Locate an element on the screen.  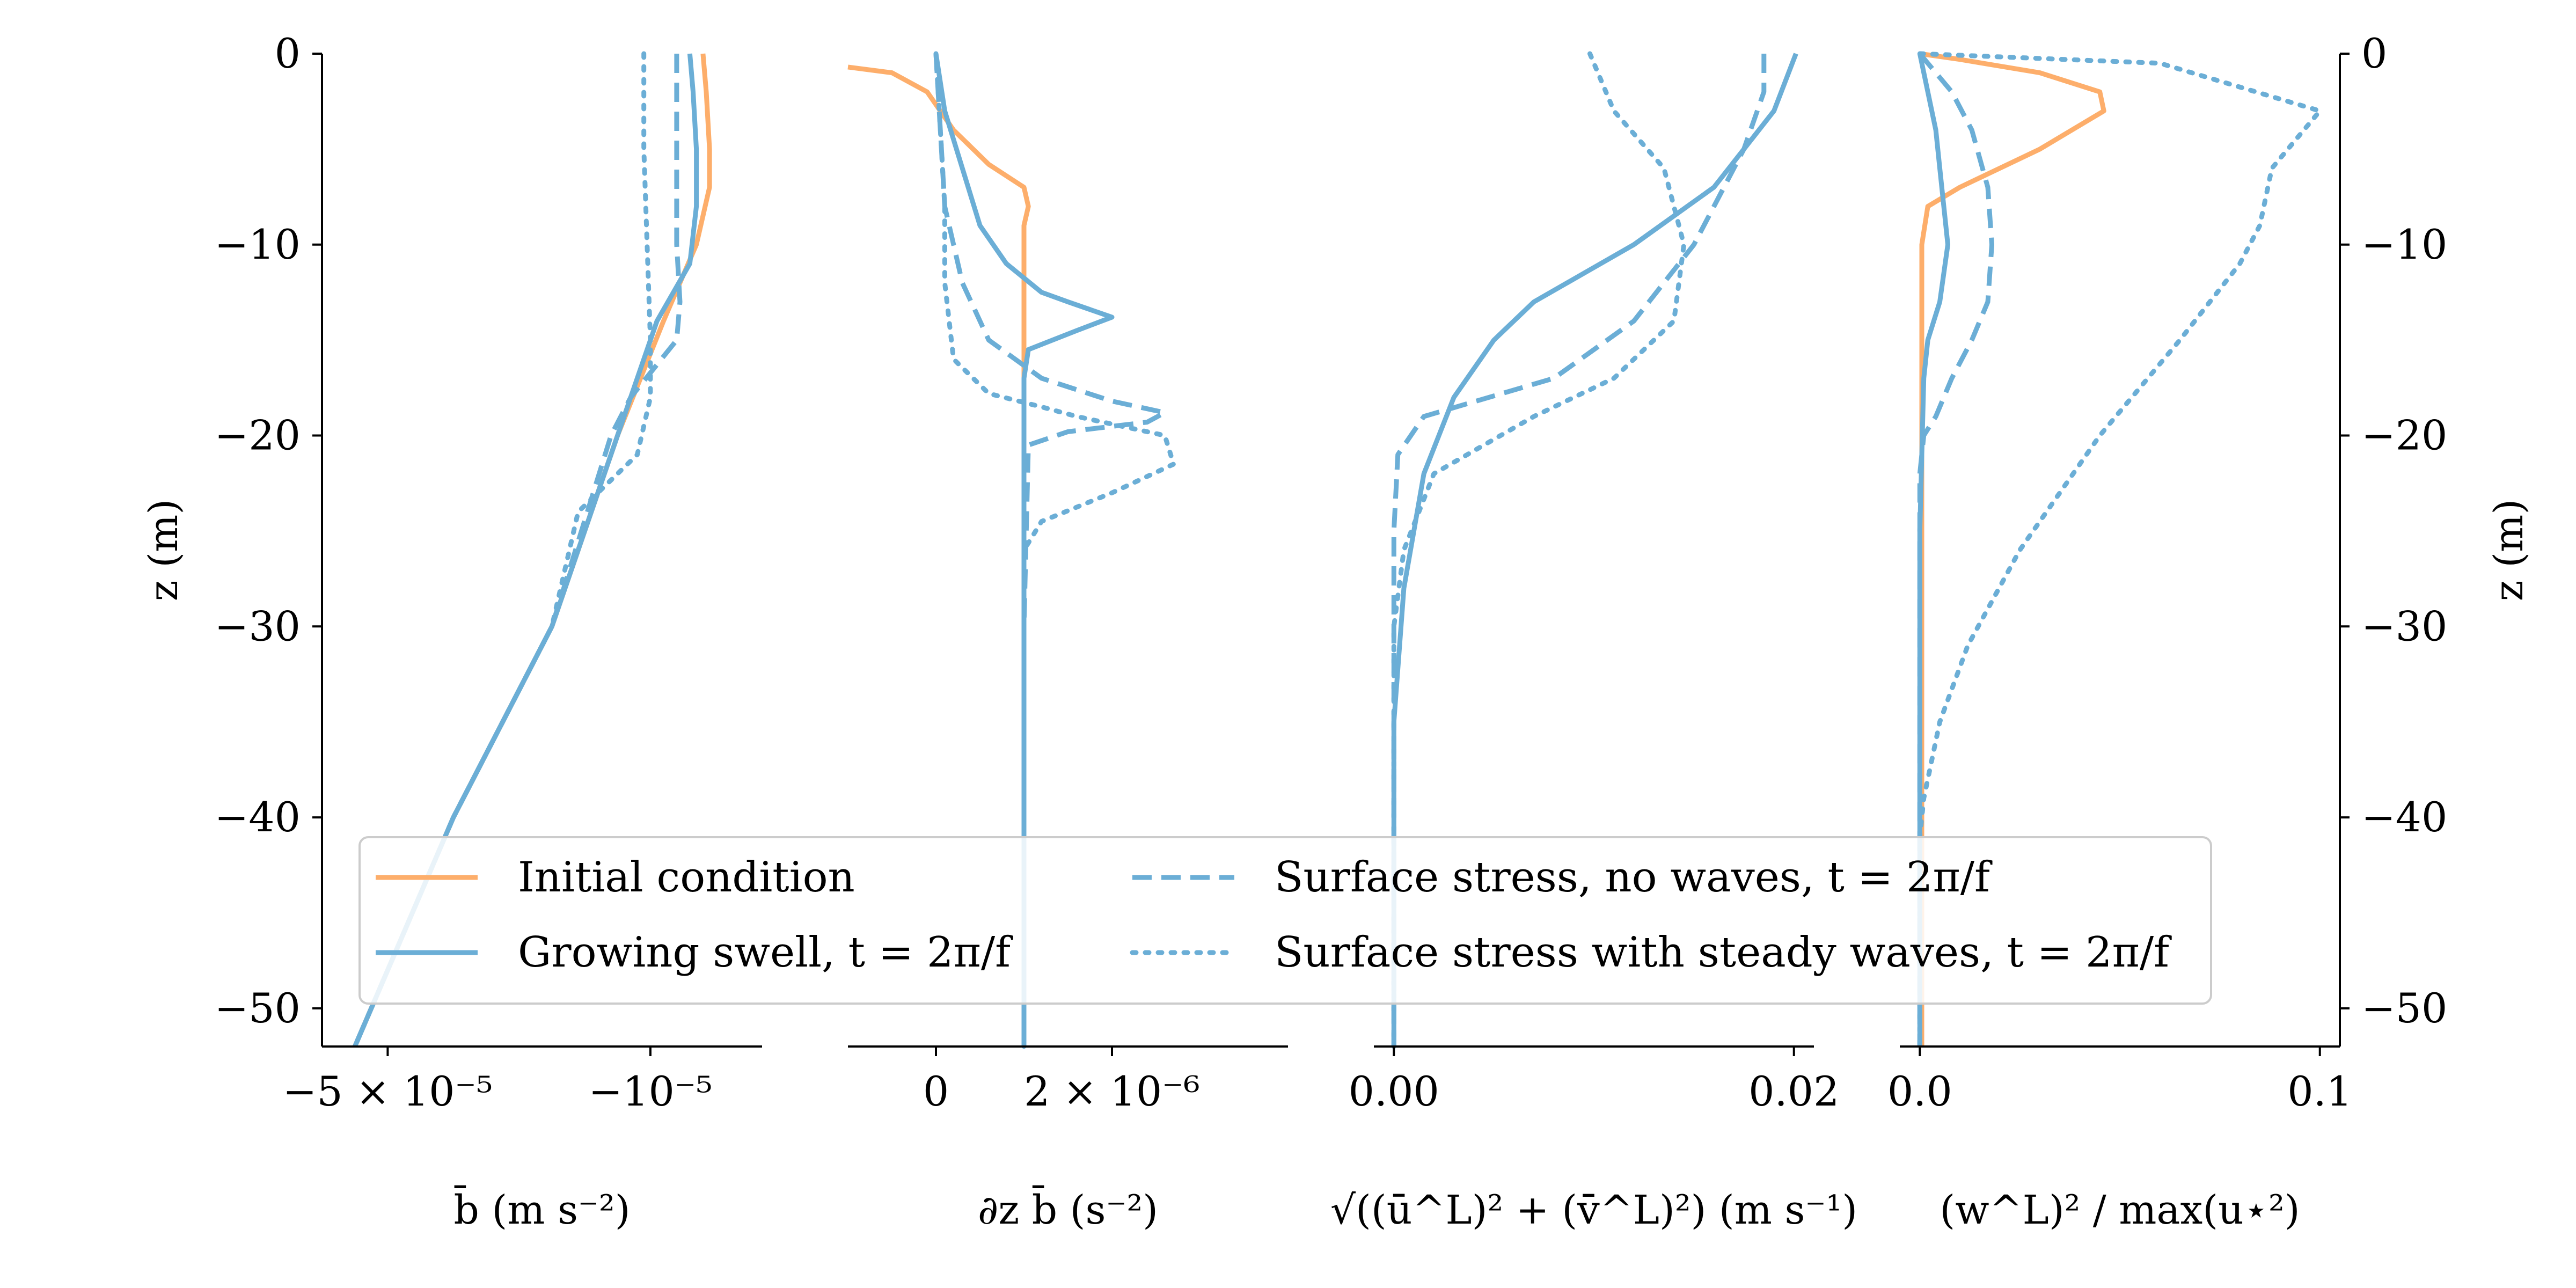
x-tick-label: 2 × 10⁻⁶ is located at coordinates (1112, 1091).